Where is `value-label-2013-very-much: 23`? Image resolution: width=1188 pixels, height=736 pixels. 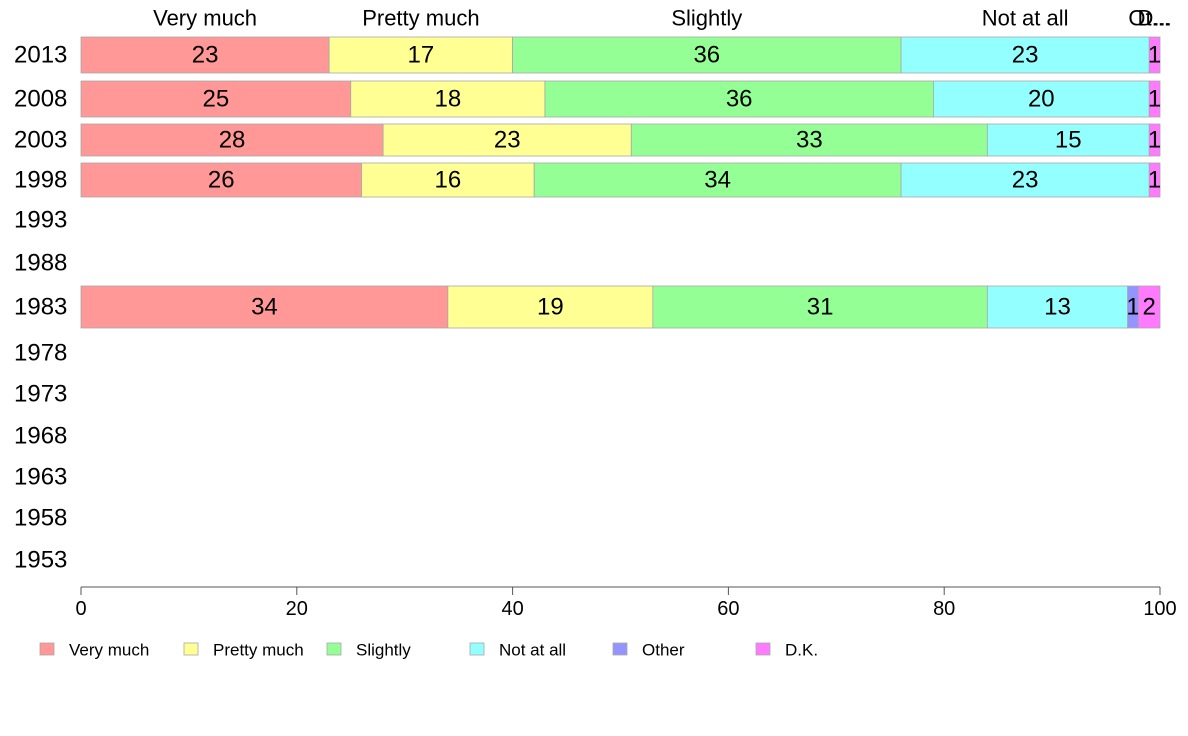 value-label-2013-very-much: 23 is located at coordinates (205, 55).